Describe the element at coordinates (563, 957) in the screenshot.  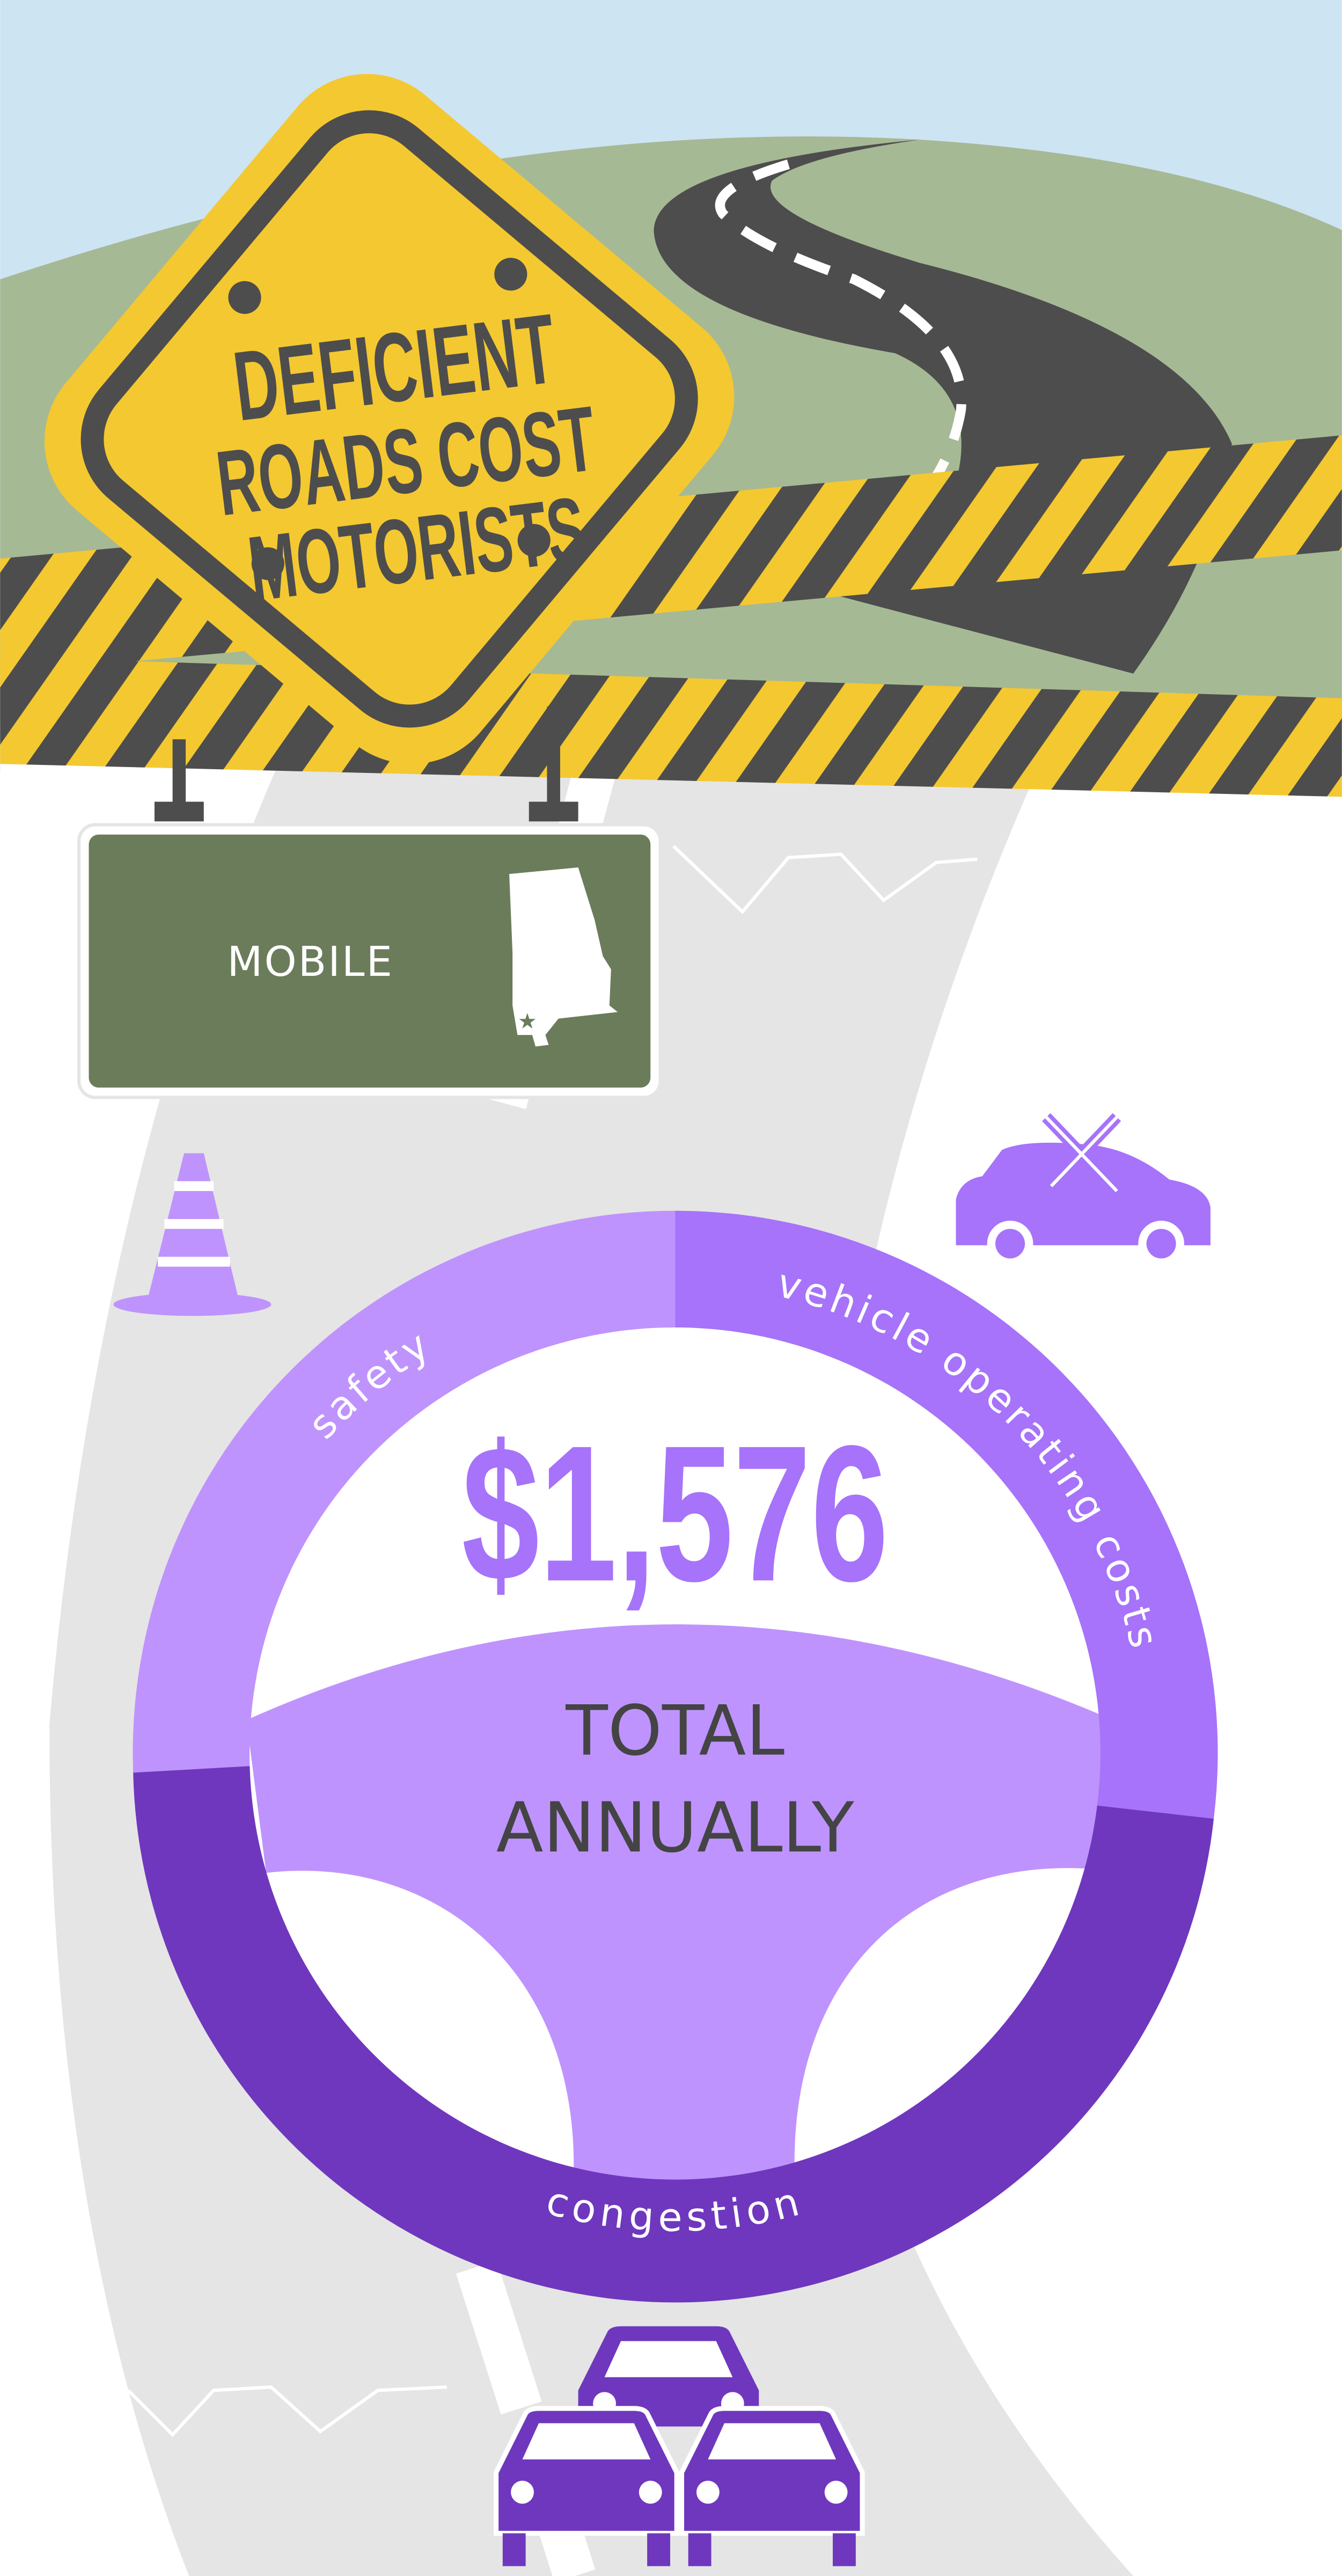
I see `alabama-map-icon` at that location.